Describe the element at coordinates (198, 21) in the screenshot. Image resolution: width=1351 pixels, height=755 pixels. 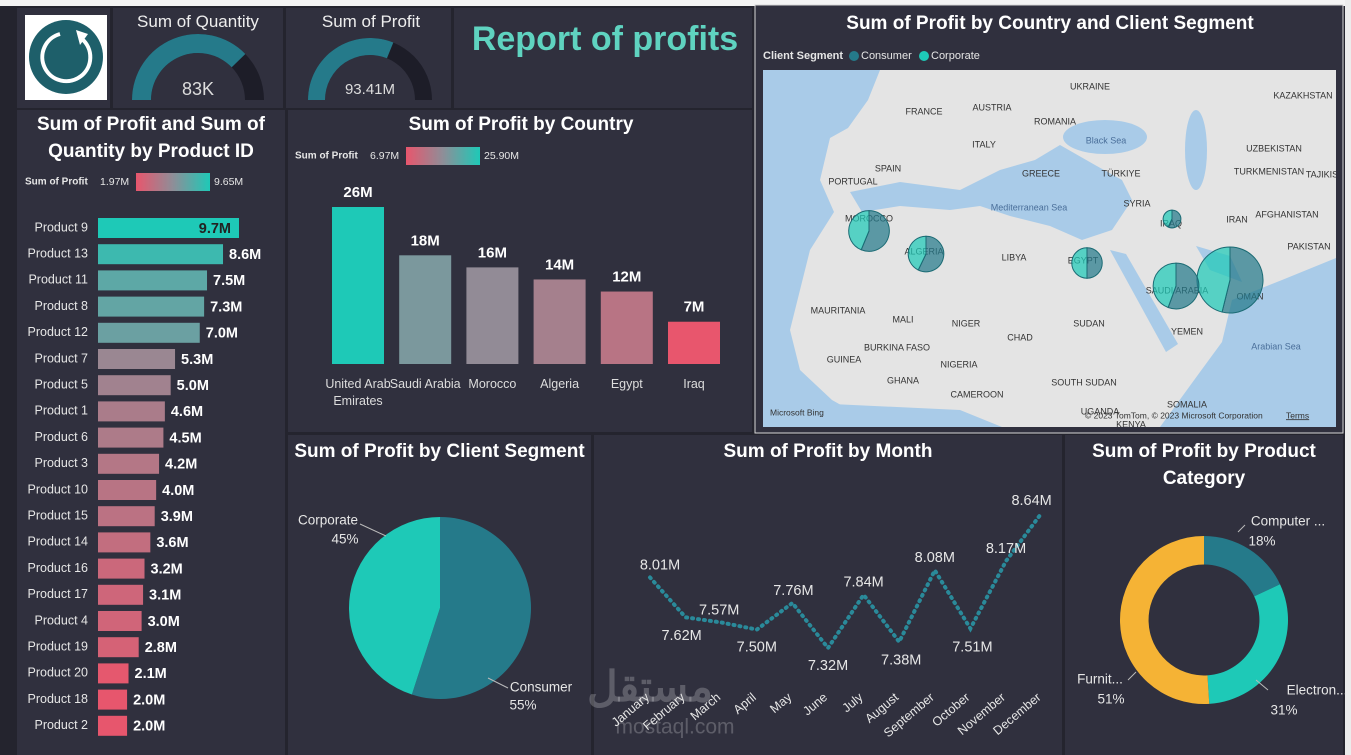
I see `gauge-title: Sum of Quantity` at that location.